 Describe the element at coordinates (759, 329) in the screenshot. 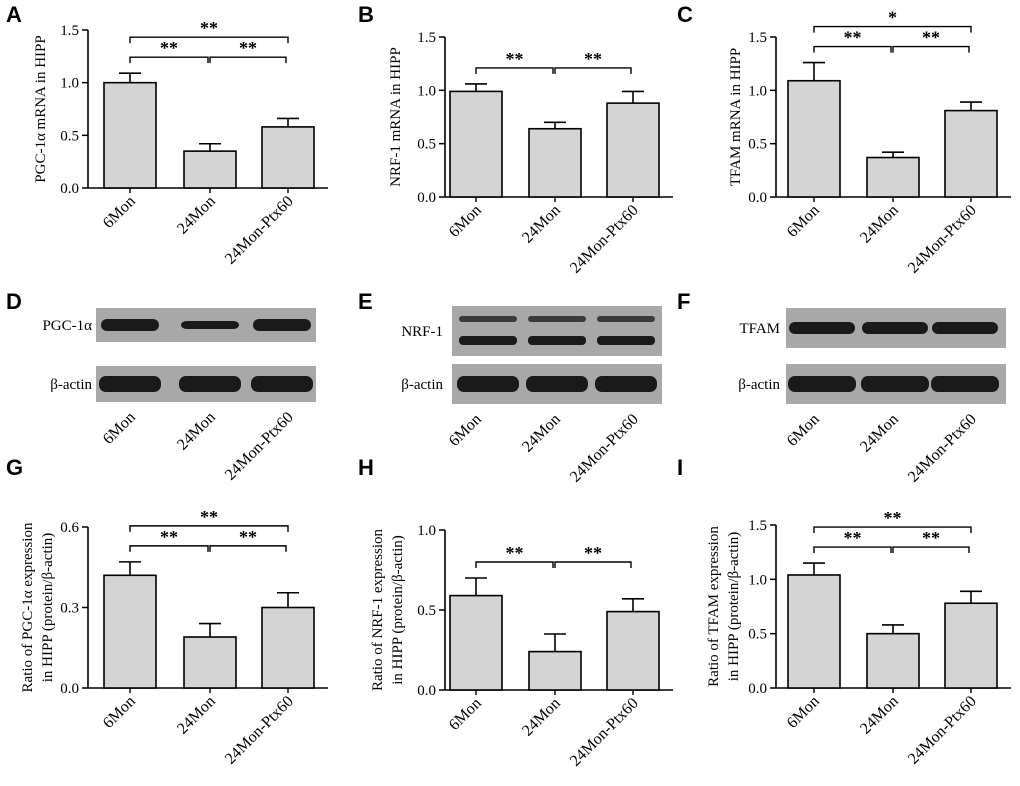

I see `blot-target-label: TFAM` at that location.